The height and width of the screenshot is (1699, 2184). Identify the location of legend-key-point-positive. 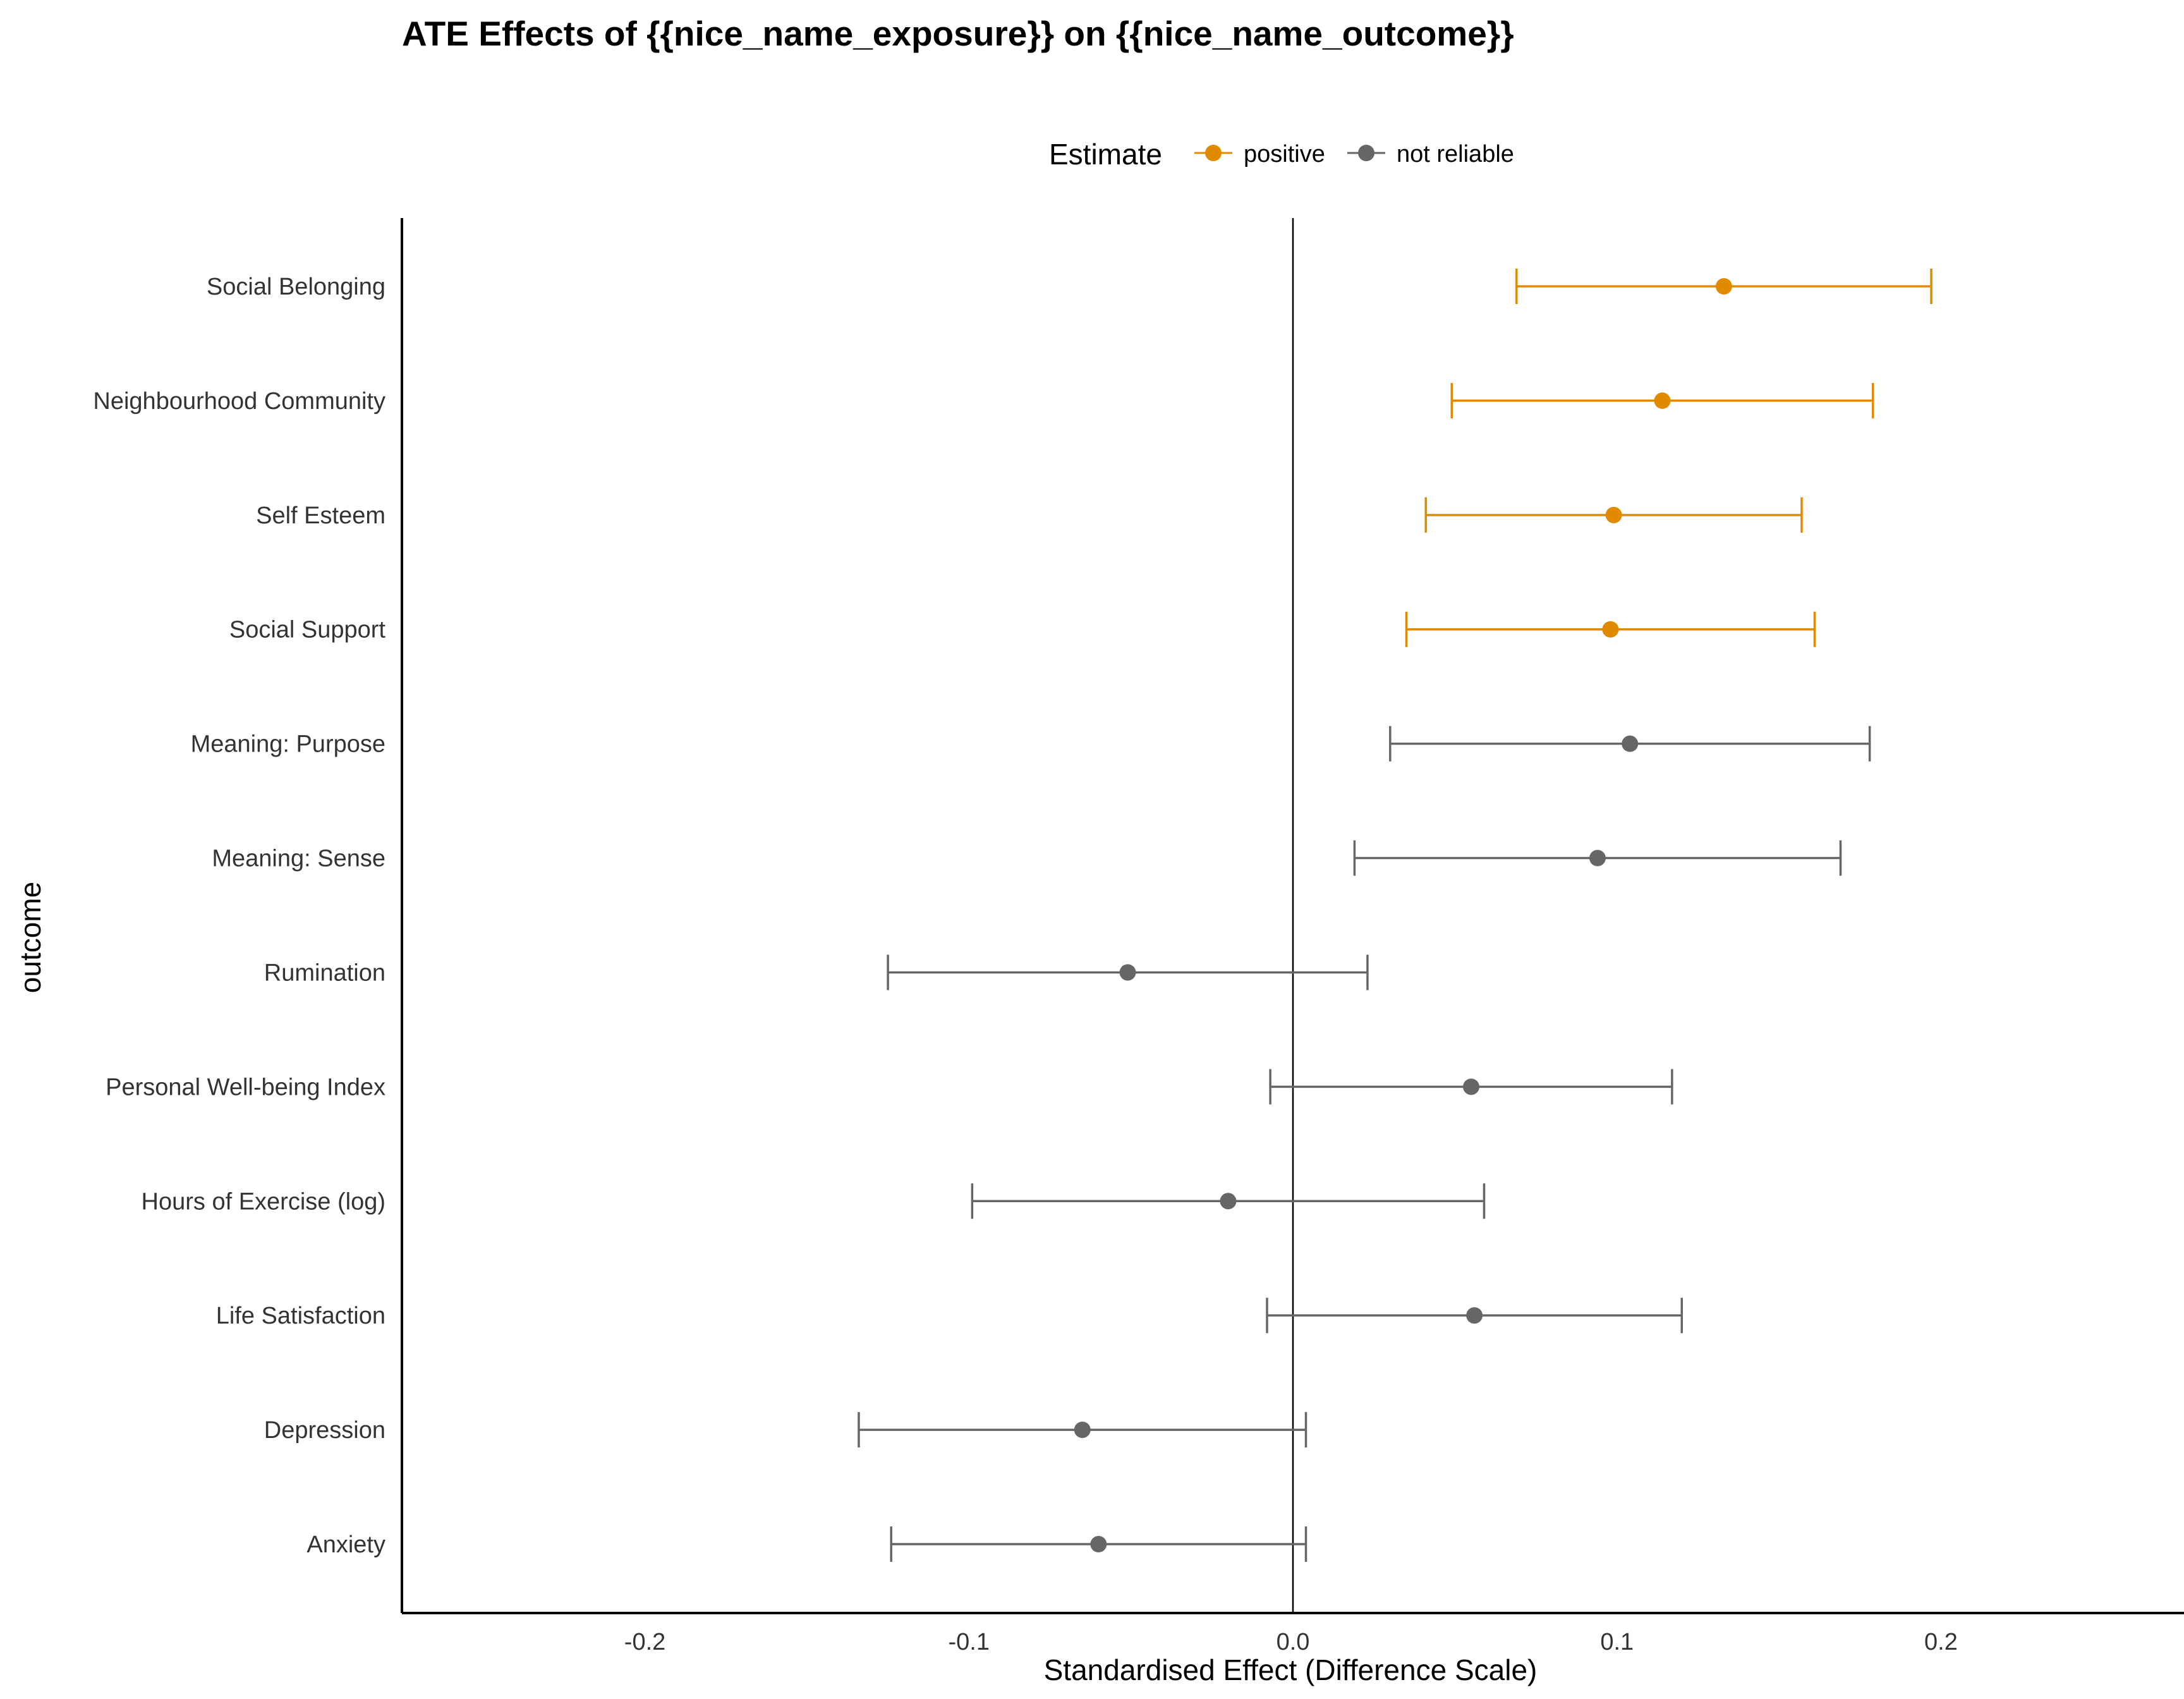
(1213, 153).